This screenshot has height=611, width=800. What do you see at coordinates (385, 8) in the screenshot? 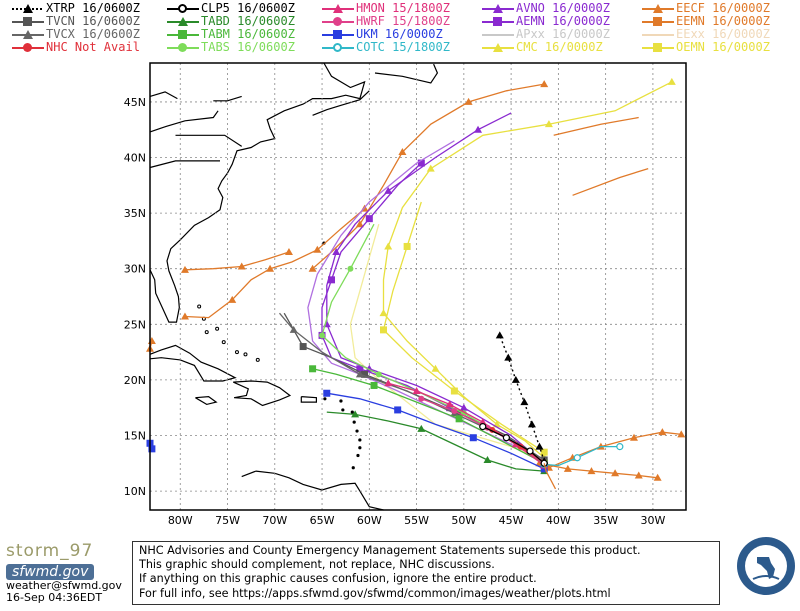
I see `legend-item: HMON 15/1800Z` at bounding box center [385, 8].